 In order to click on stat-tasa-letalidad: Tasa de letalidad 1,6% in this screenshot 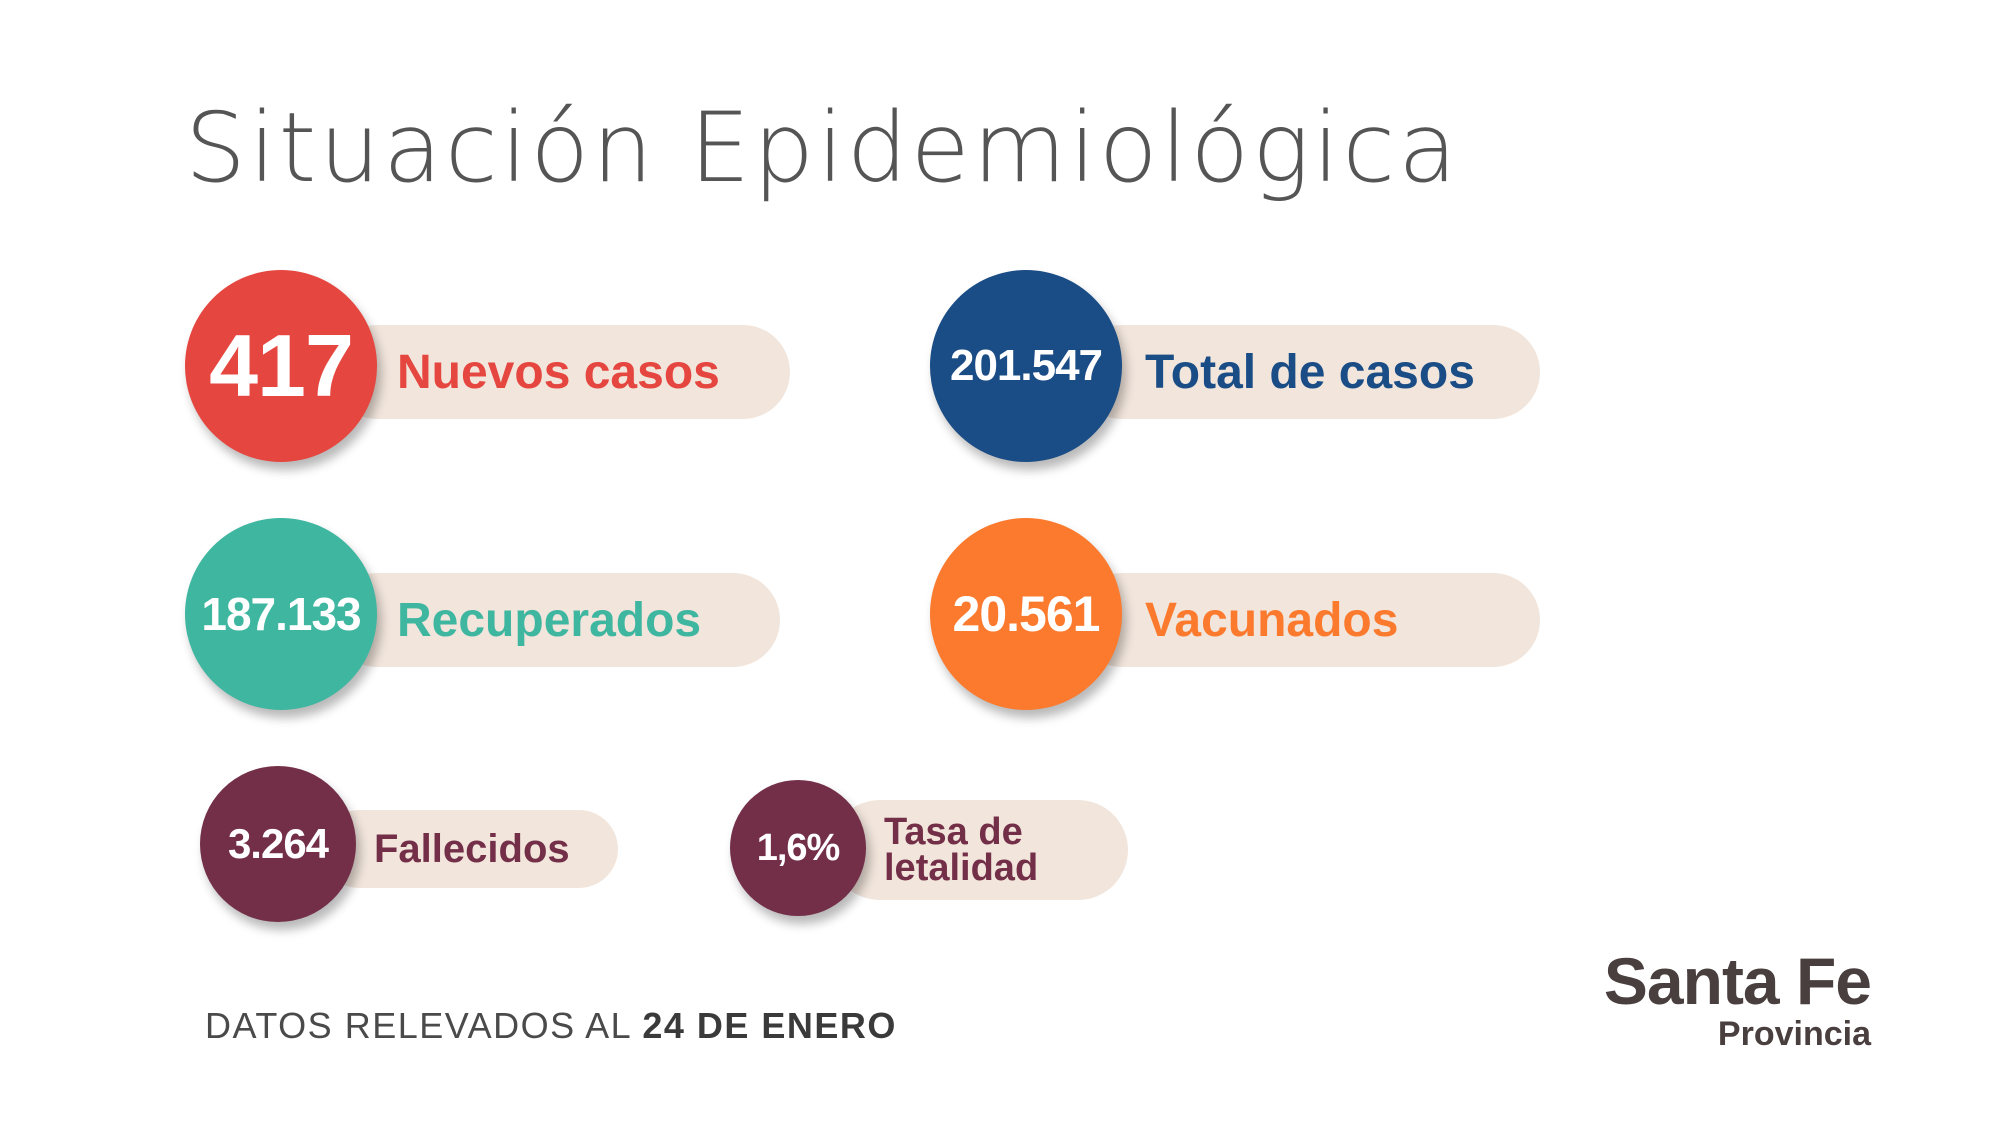, I will do `click(930, 850)`.